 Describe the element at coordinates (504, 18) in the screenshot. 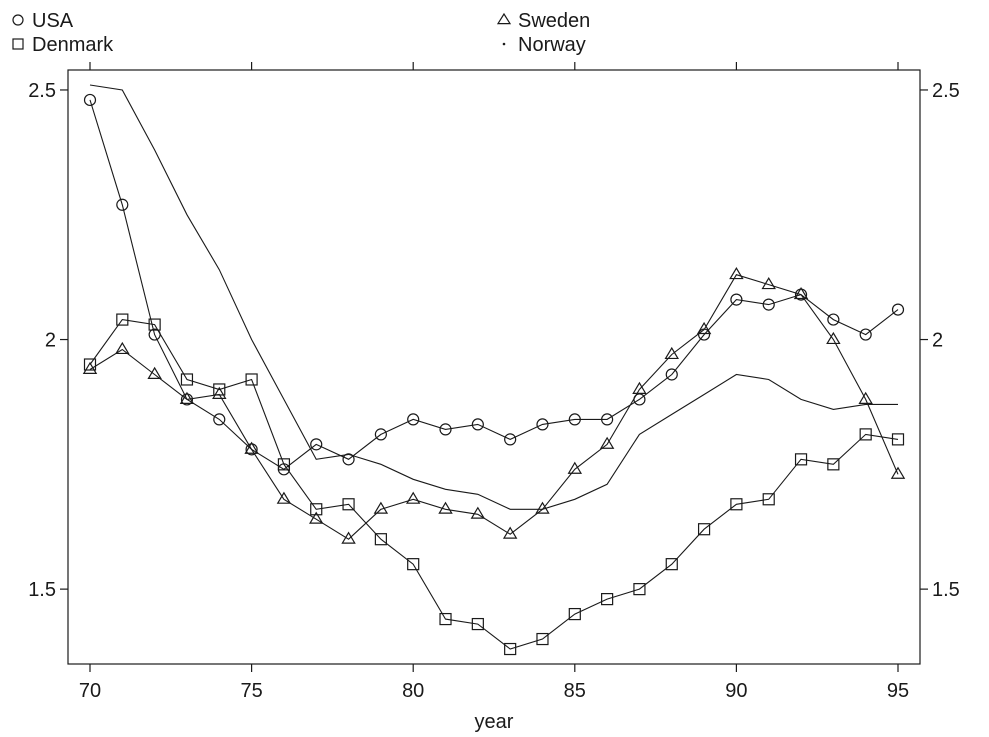

I see `legend-marker-sweden` at that location.